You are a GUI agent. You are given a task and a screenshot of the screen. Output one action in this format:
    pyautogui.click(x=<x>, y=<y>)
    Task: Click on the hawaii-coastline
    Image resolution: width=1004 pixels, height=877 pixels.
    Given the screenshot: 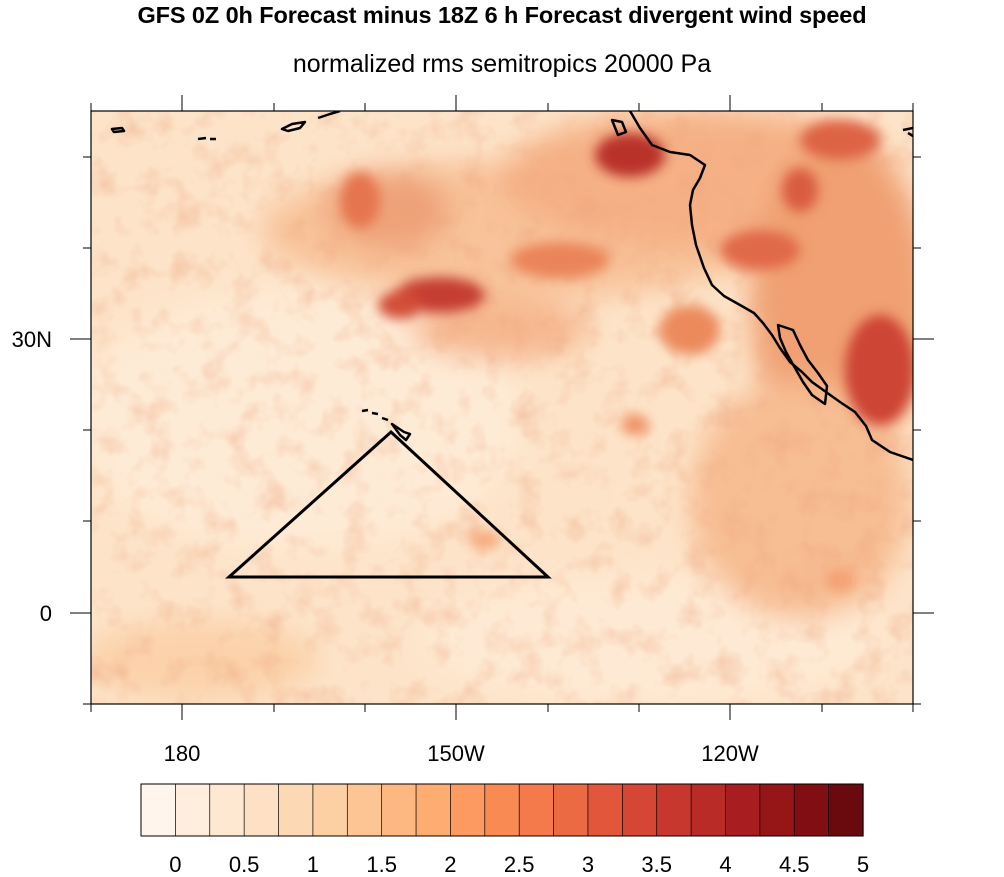 What is the action you would take?
    pyautogui.click(x=386, y=425)
    